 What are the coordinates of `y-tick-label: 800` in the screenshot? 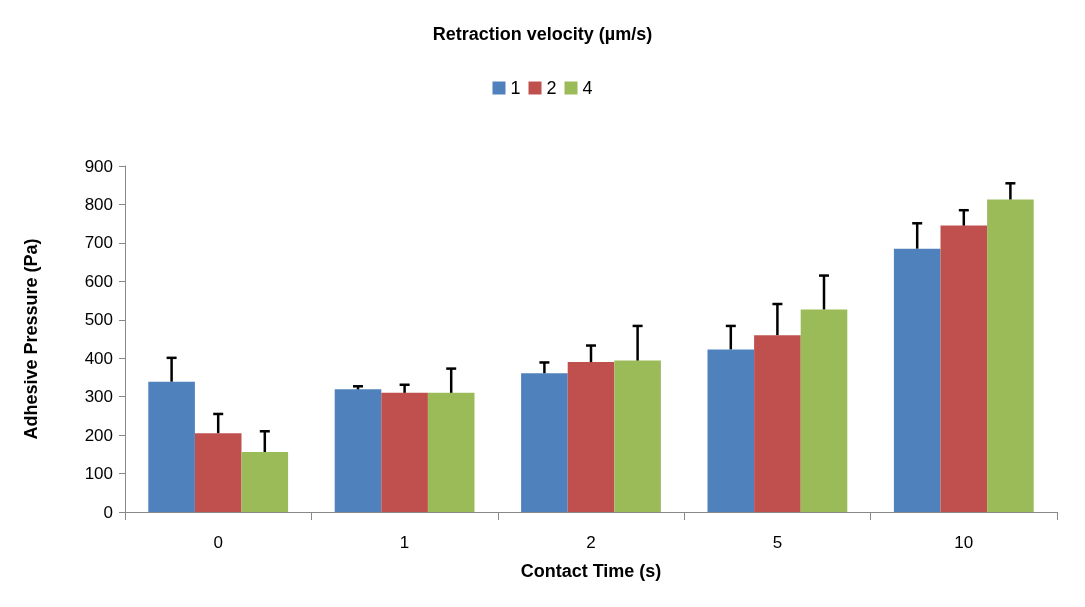 It's located at (98, 204).